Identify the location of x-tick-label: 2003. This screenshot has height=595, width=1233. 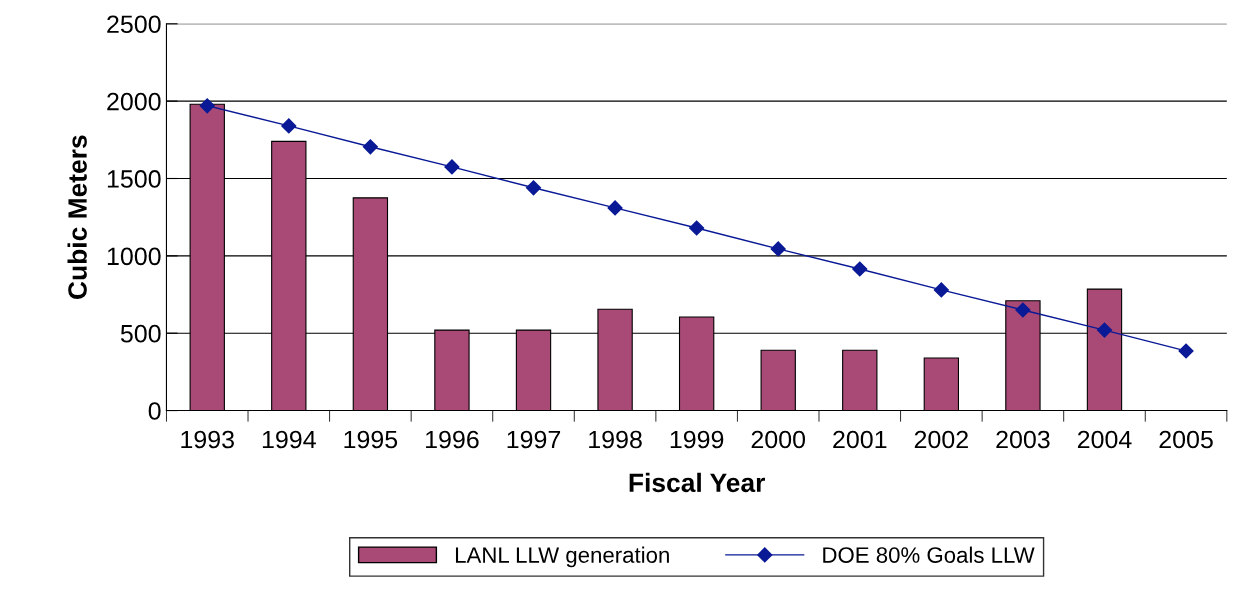
(1023, 439).